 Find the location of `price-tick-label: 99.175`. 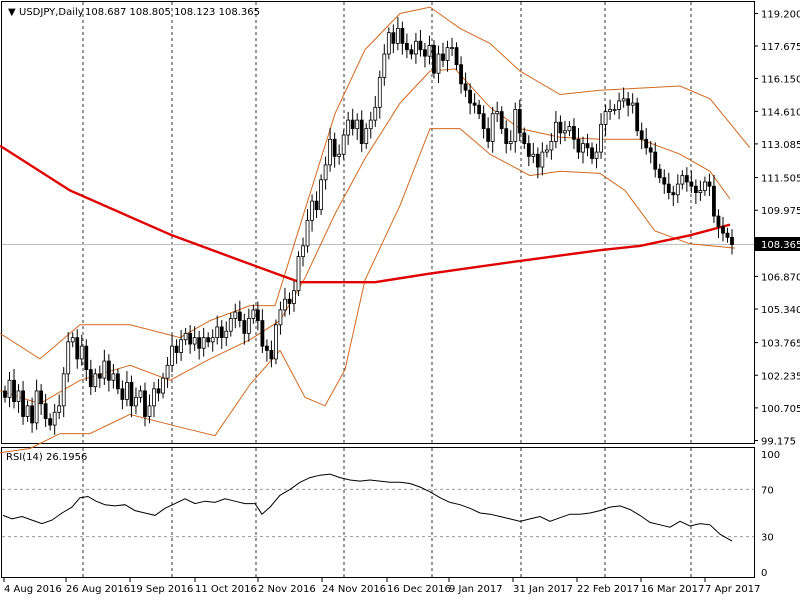

price-tick-label: 99.175 is located at coordinates (778, 442).